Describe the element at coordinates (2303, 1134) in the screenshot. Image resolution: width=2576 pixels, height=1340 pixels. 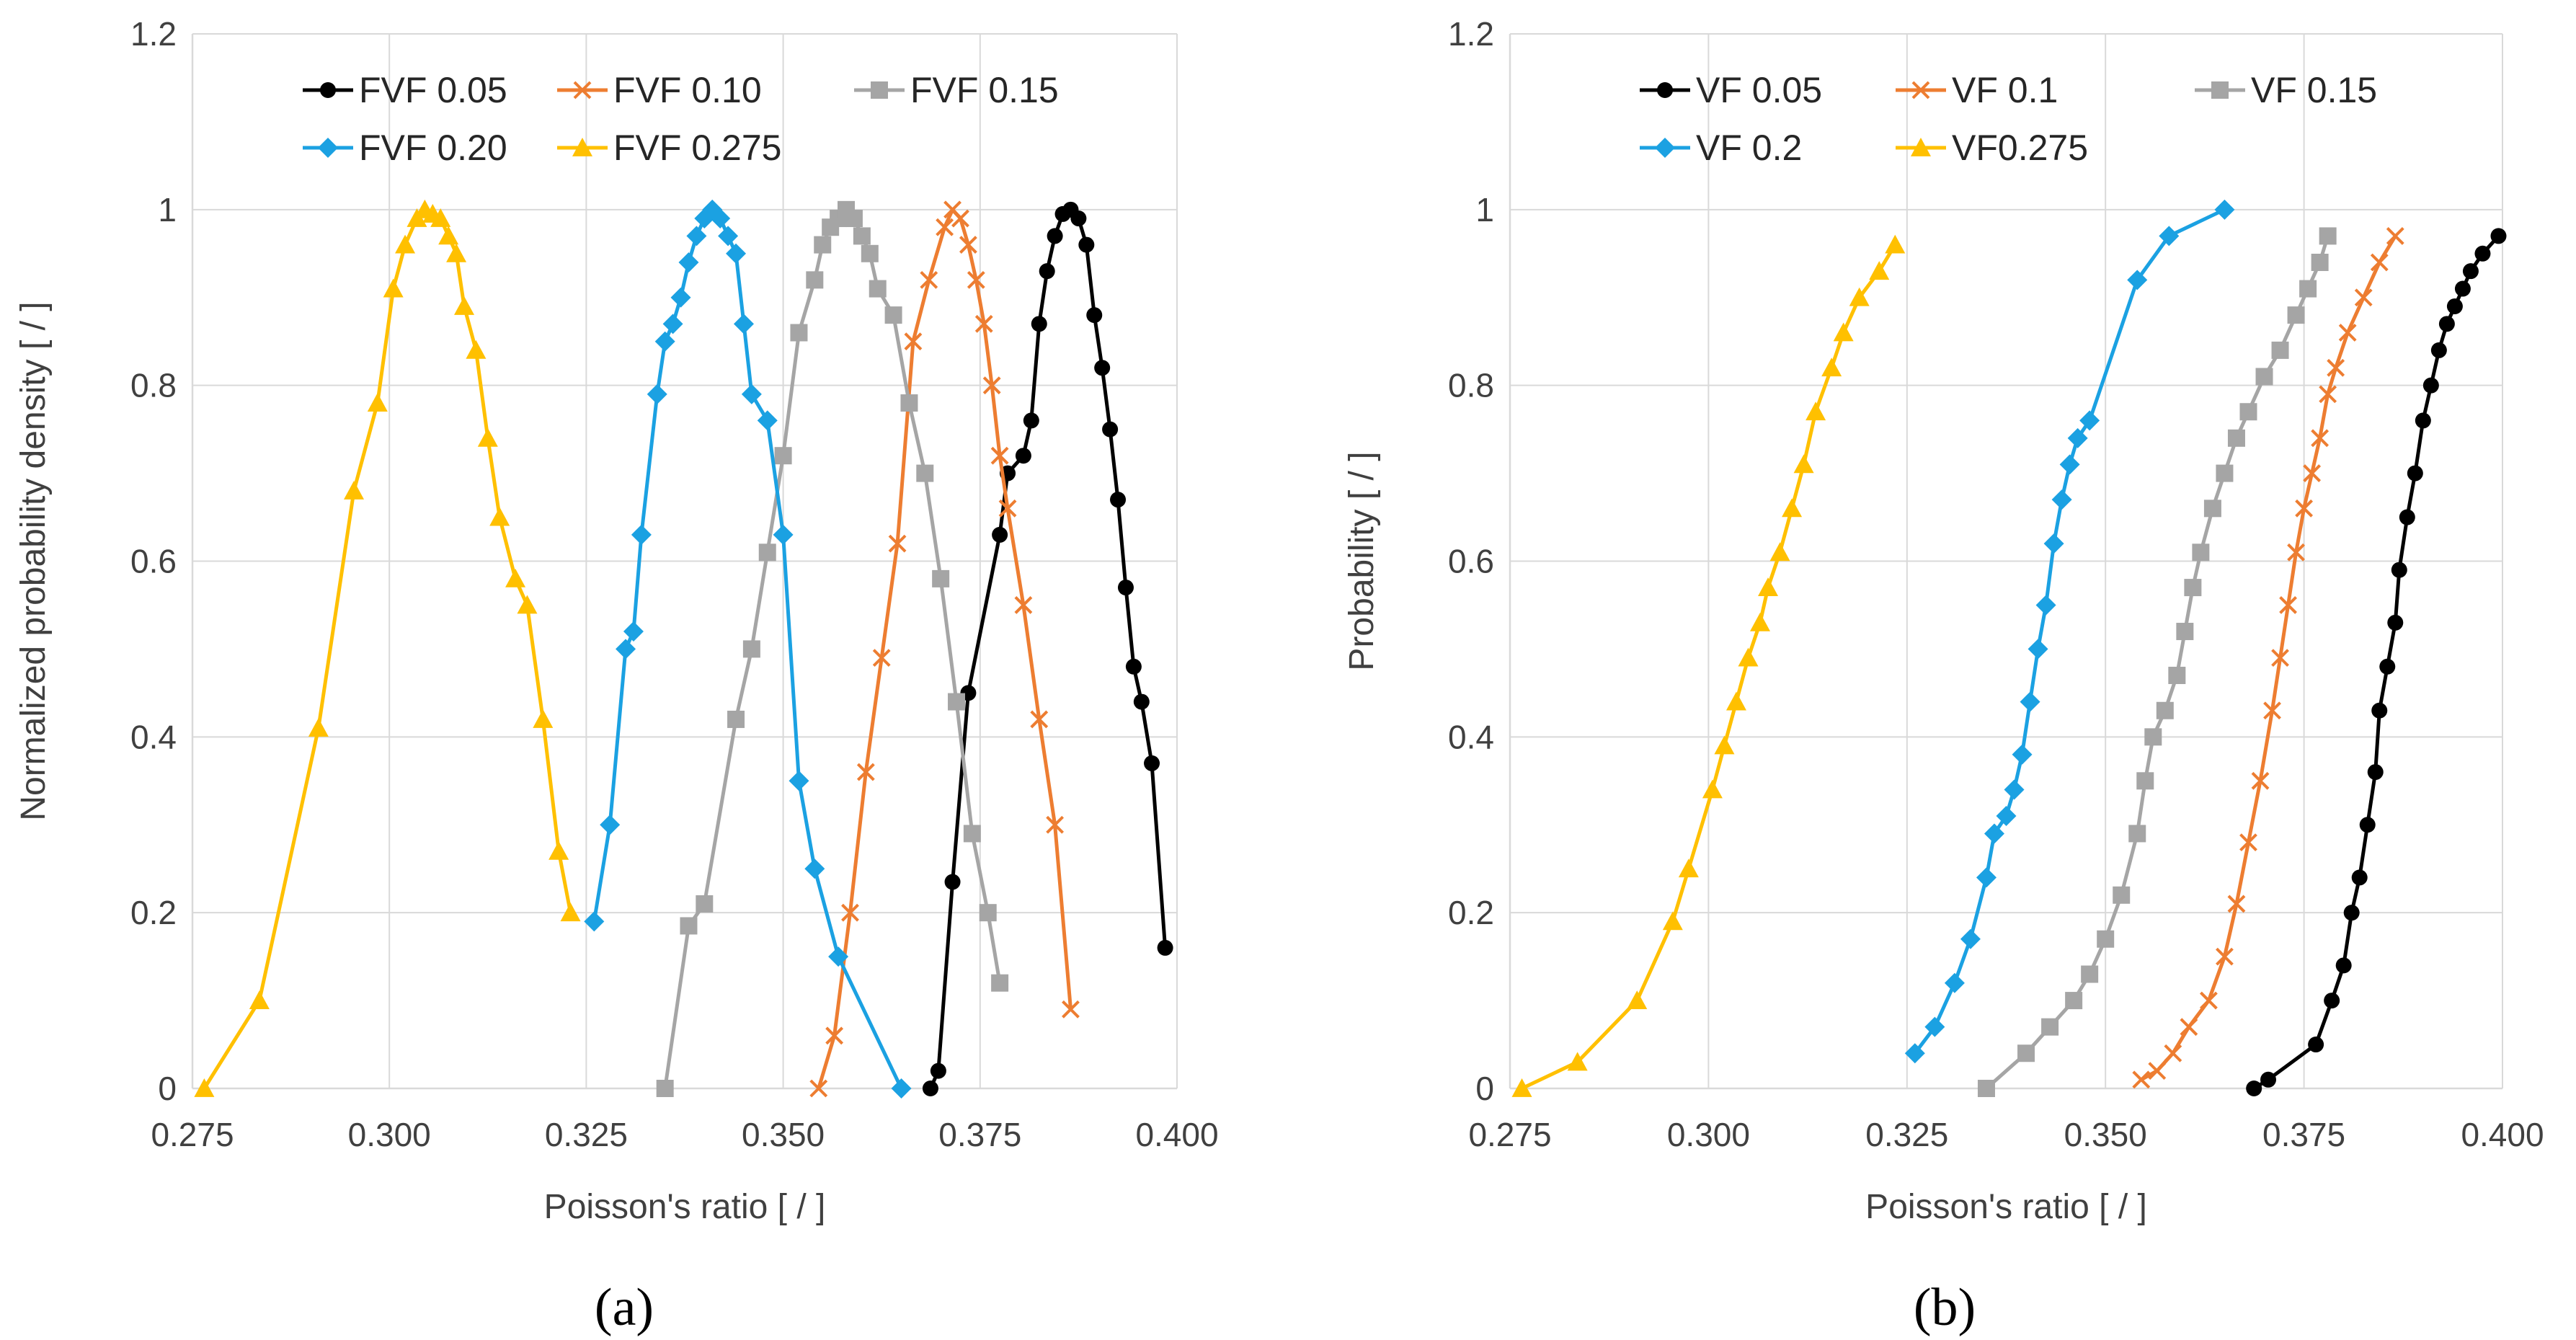
I see `panel-b-x-tick-label: 0.375` at that location.